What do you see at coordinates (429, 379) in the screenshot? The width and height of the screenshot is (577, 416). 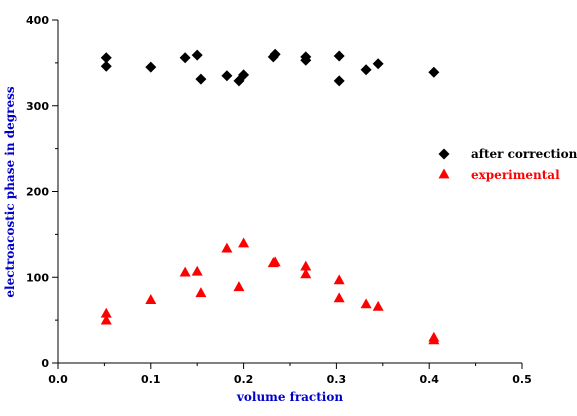 I see `x-tick-label: 0.4` at bounding box center [429, 379].